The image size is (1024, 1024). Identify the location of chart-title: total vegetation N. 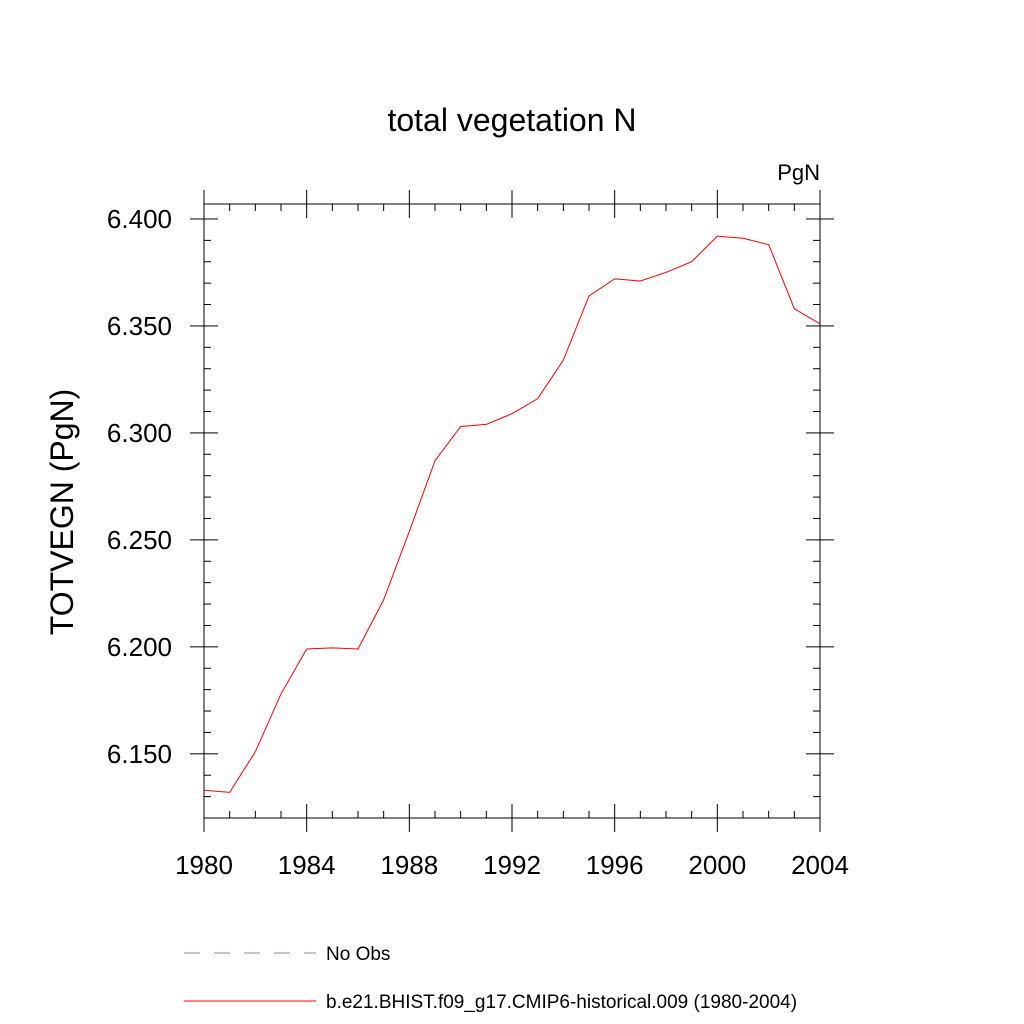
(511, 120).